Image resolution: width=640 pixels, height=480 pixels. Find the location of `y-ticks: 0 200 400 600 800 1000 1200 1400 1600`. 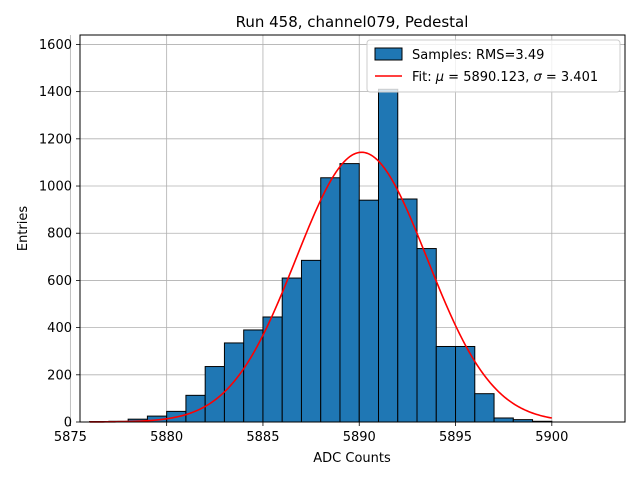

y-ticks: 0 200 400 600 800 1000 1200 1400 1600 is located at coordinates (59, 234).